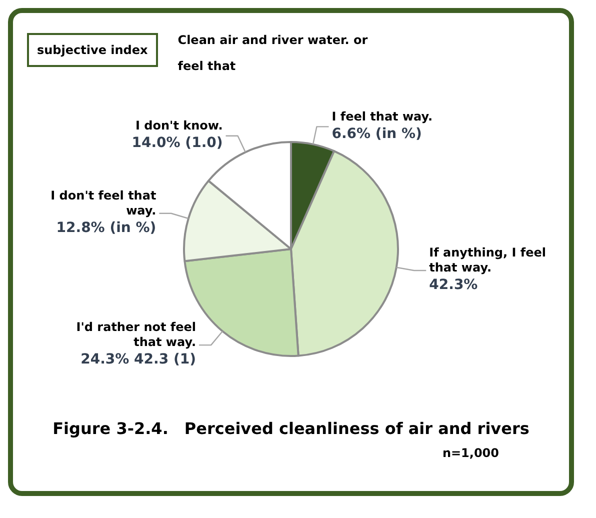 The image size is (596, 518). I want to click on text: subjective index, so click(92, 50).